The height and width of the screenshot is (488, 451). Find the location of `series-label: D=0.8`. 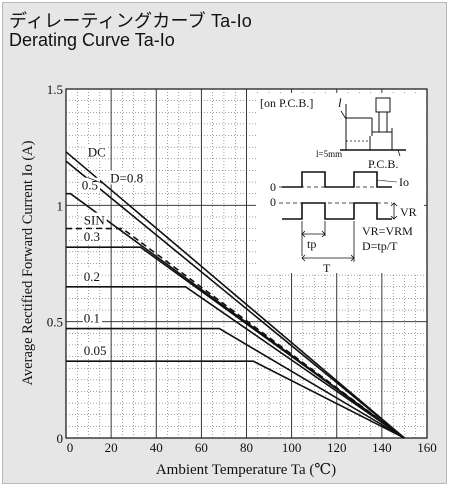

series-label: D=0.8 is located at coordinates (126, 177).